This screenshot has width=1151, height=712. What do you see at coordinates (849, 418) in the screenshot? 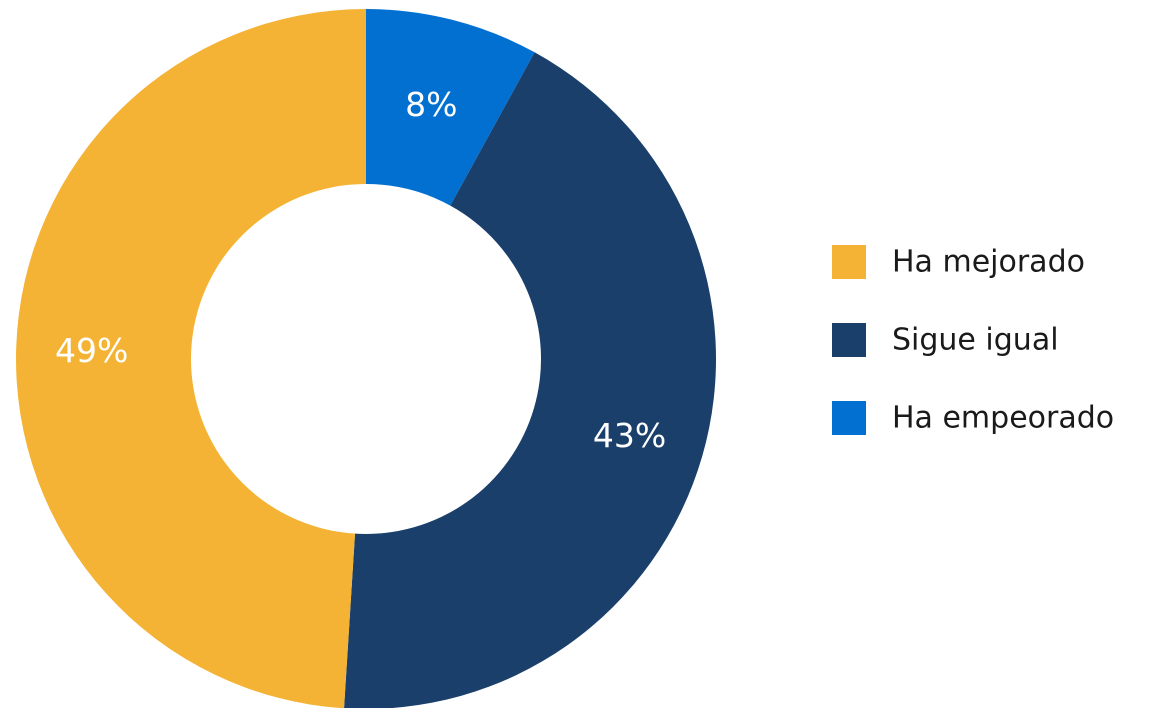
I see `legend-swatch-ha-empeorado` at bounding box center [849, 418].